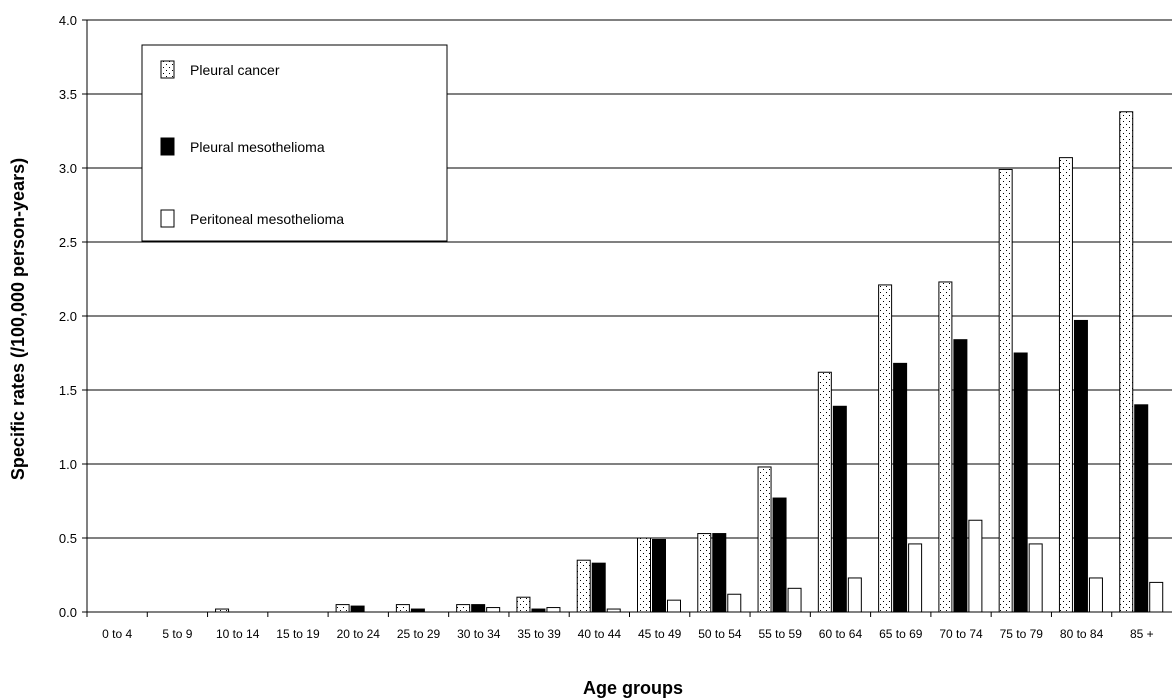 This screenshot has width=1172, height=698. I want to click on y-tick-label: 3.5, so click(68, 94).